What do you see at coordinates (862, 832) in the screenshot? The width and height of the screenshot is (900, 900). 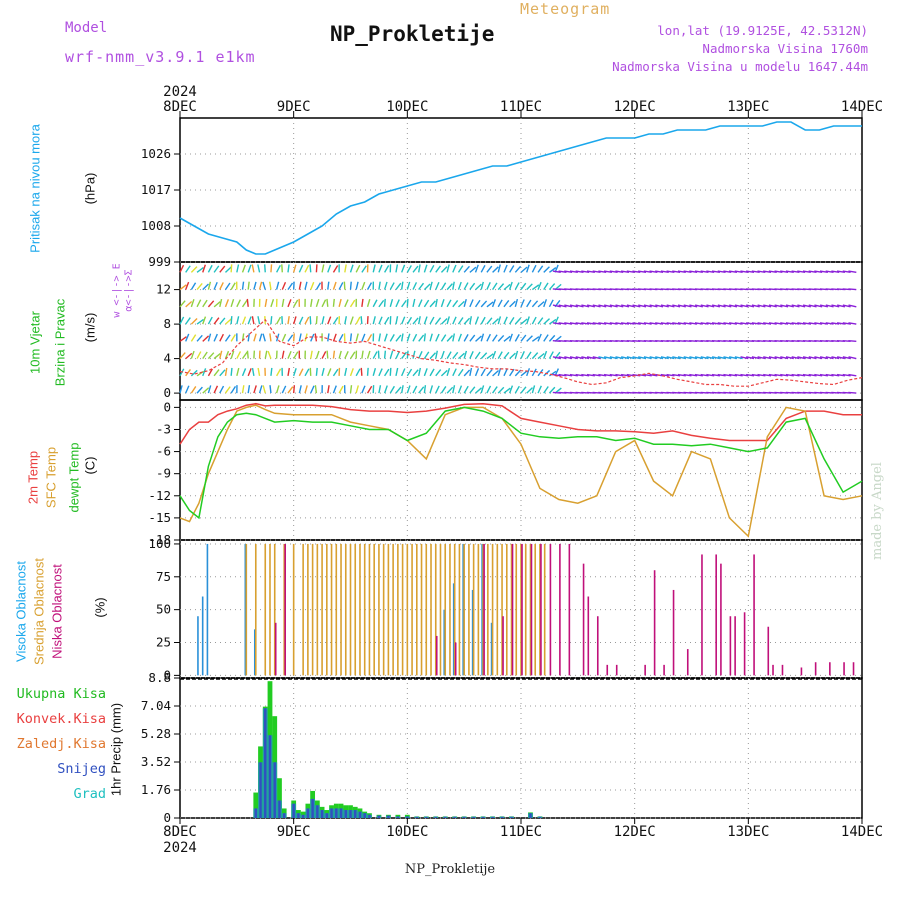 I see `date-label-bottom: 14DEC` at bounding box center [862, 832].